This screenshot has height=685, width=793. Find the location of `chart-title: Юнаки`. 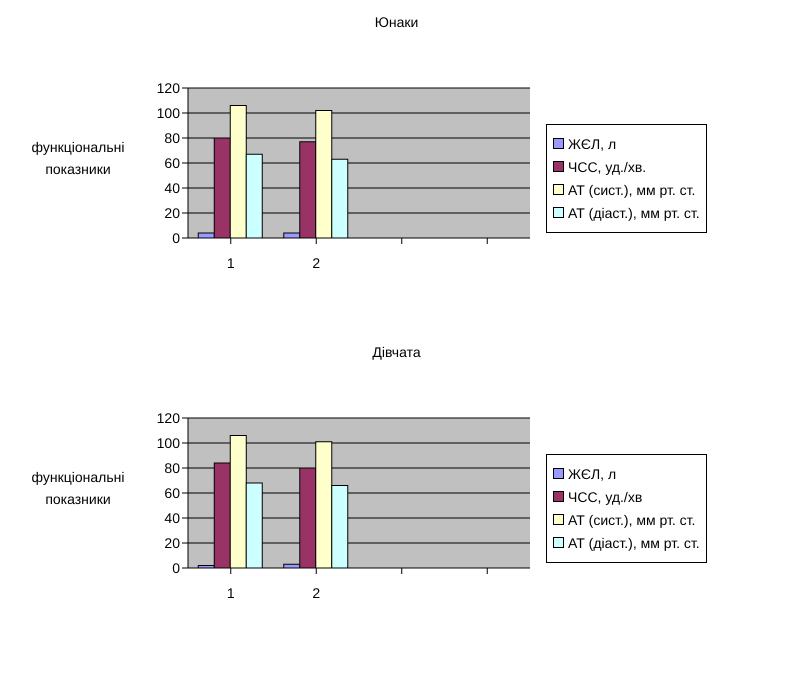

chart-title: Юнаки is located at coordinates (397, 22).